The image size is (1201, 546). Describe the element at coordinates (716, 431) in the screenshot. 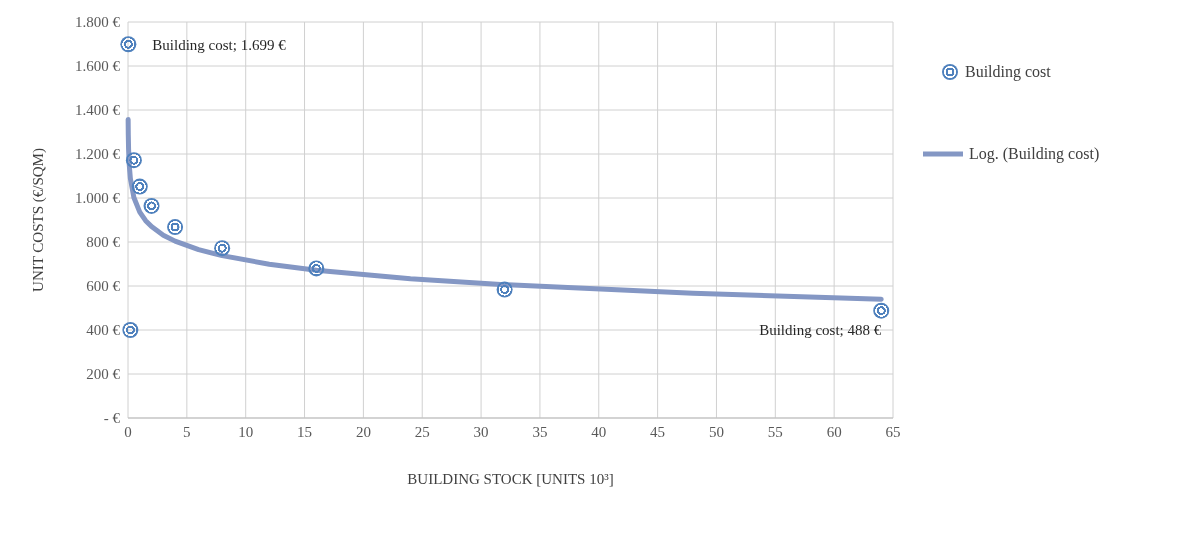

I see `x-tick-label: 50` at that location.